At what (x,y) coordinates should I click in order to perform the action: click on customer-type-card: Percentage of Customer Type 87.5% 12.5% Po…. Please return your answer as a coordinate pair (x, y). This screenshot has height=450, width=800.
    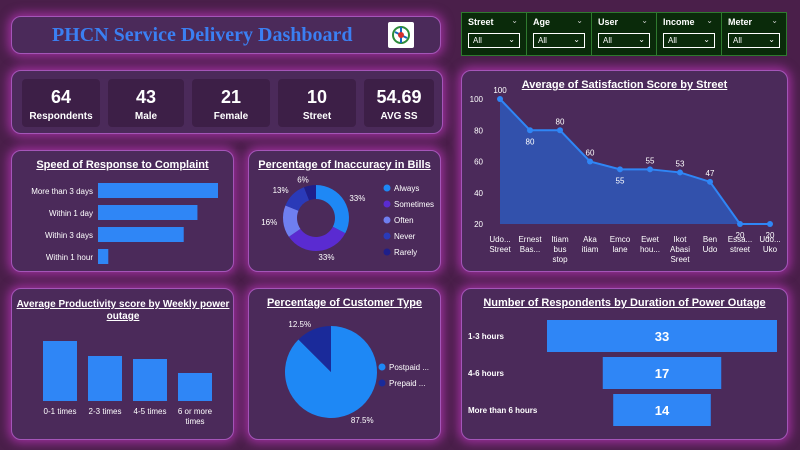
    Looking at the image, I should click on (344, 364).